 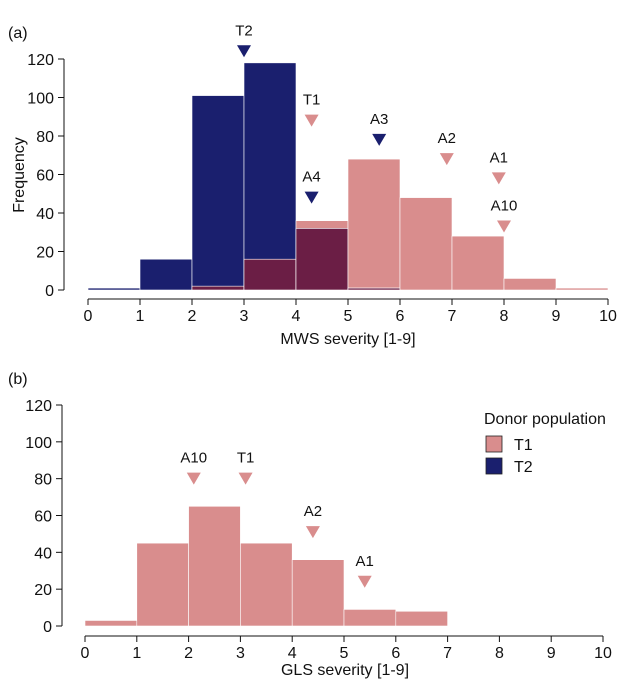 What do you see at coordinates (545, 443) in the screenshot?
I see `legend: Donor population T1 T2` at bounding box center [545, 443].